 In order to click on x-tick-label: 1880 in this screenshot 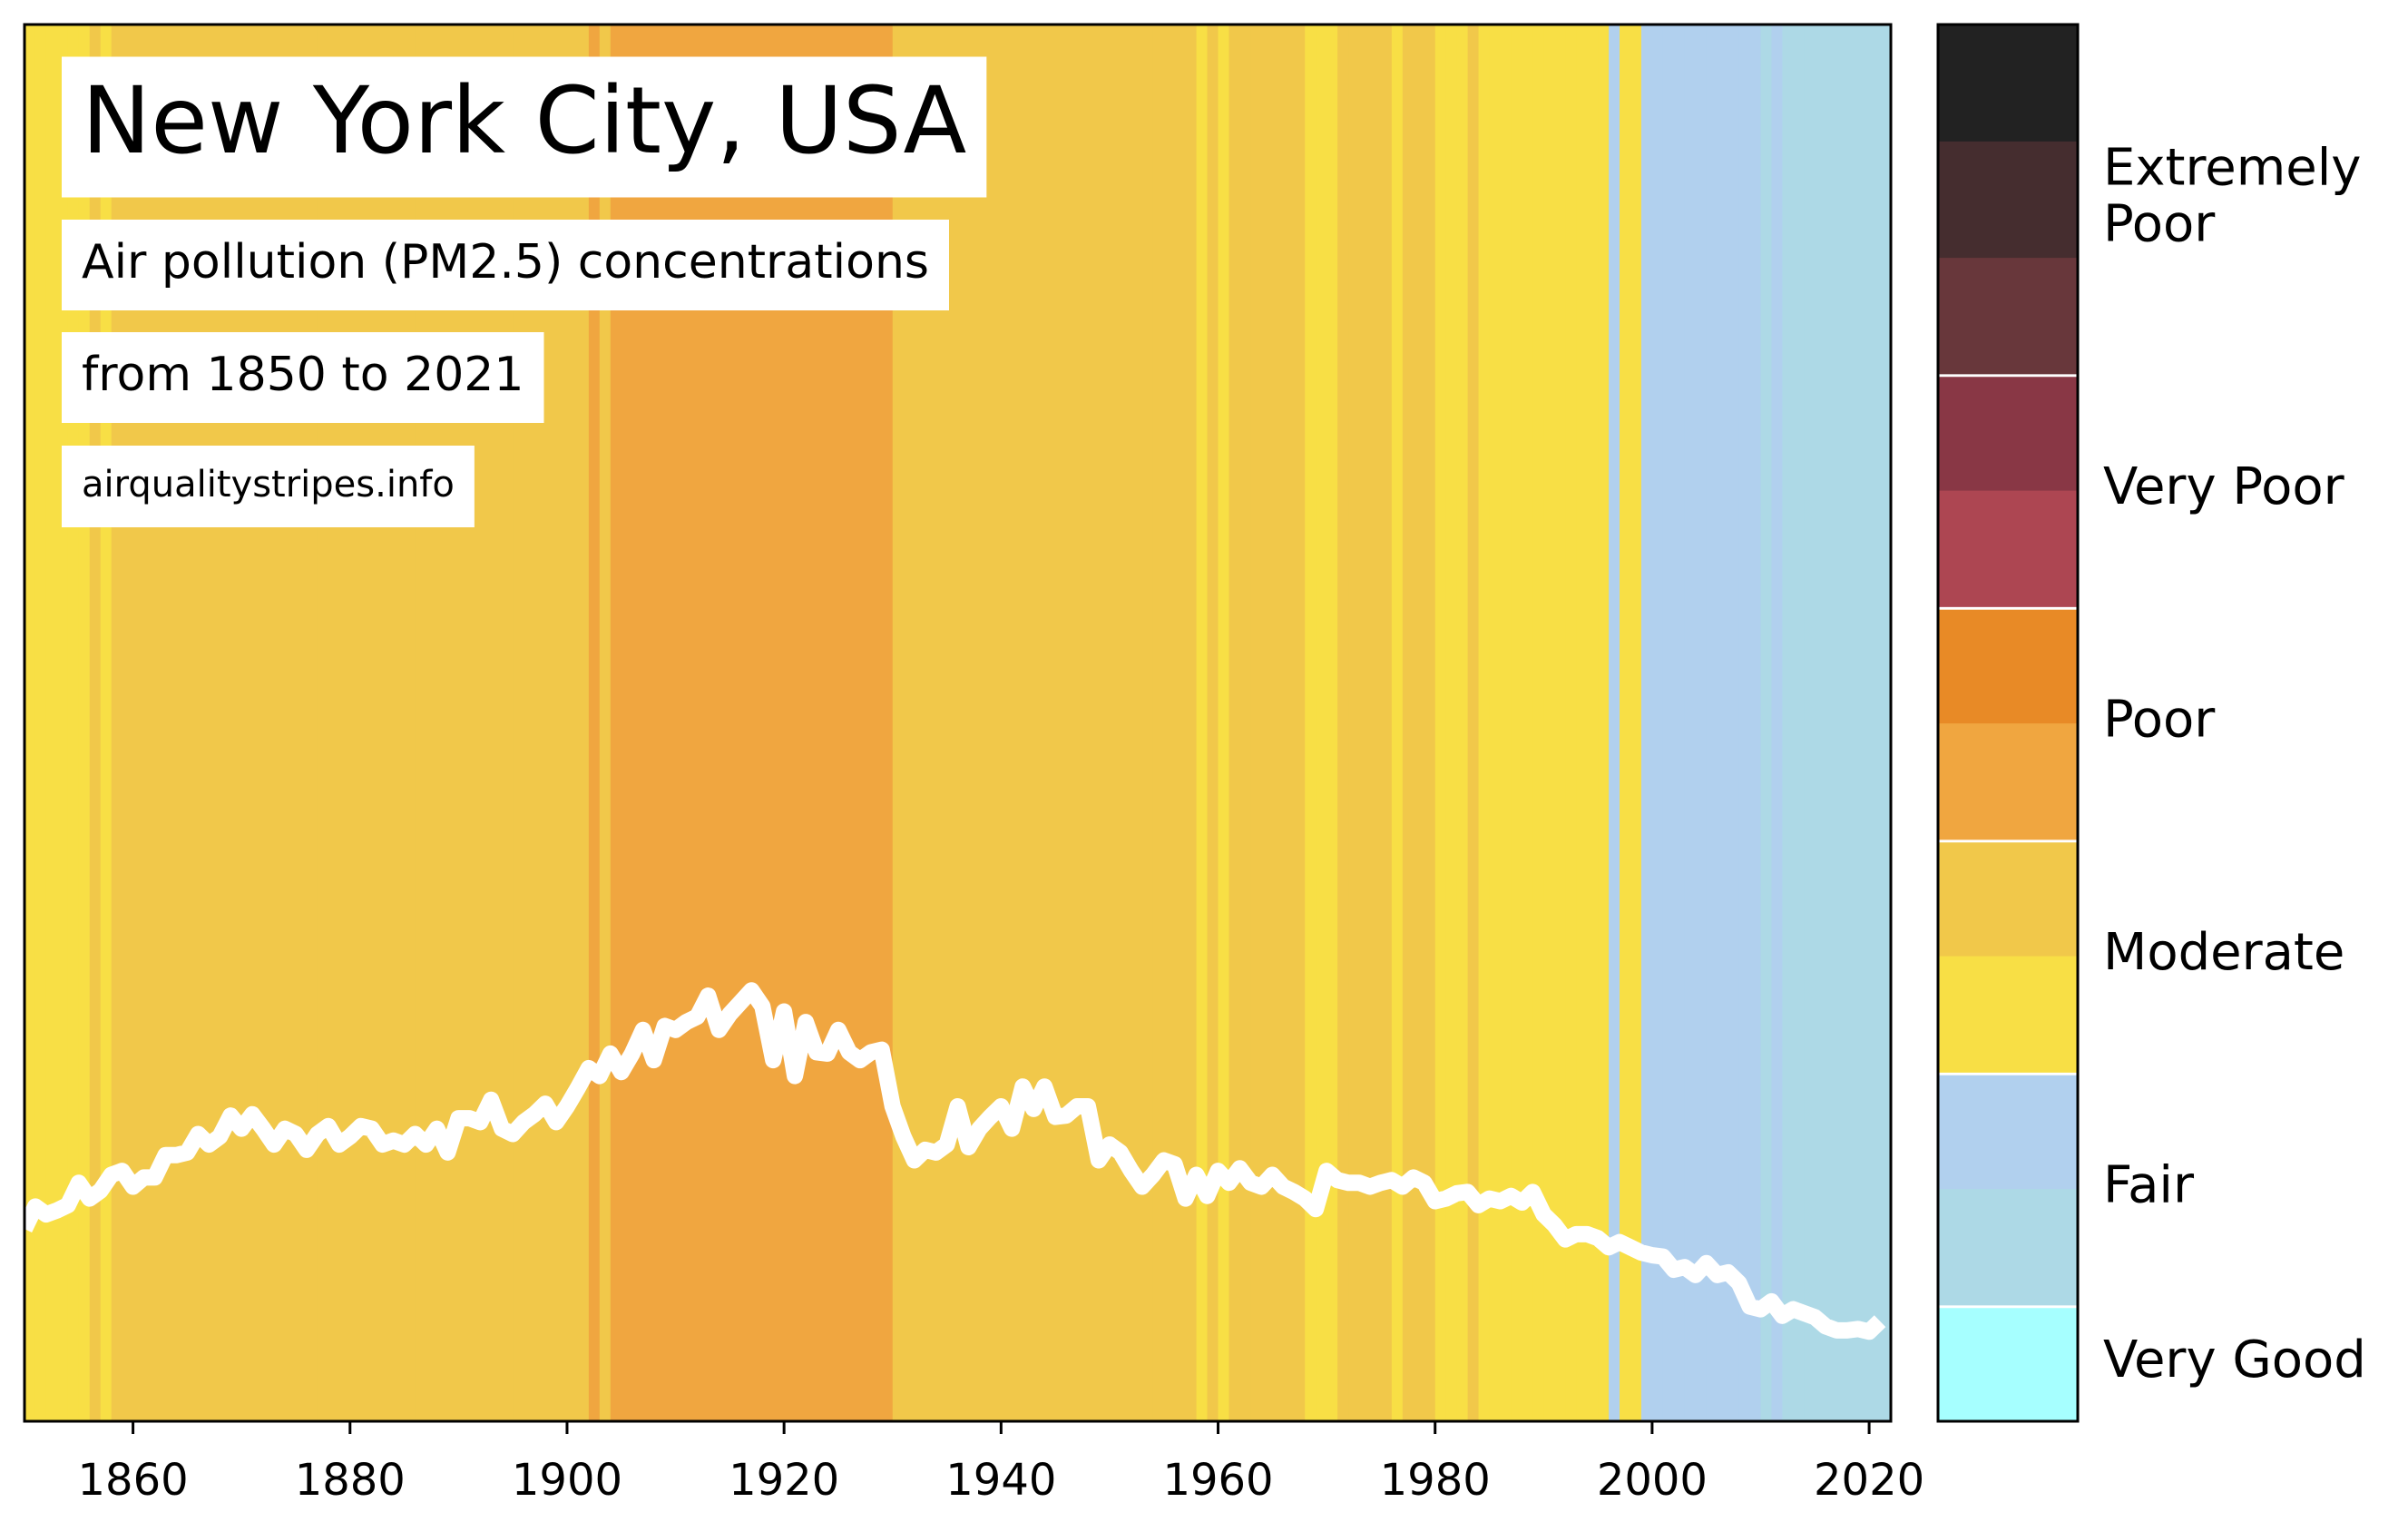, I will do `click(350, 1480)`.